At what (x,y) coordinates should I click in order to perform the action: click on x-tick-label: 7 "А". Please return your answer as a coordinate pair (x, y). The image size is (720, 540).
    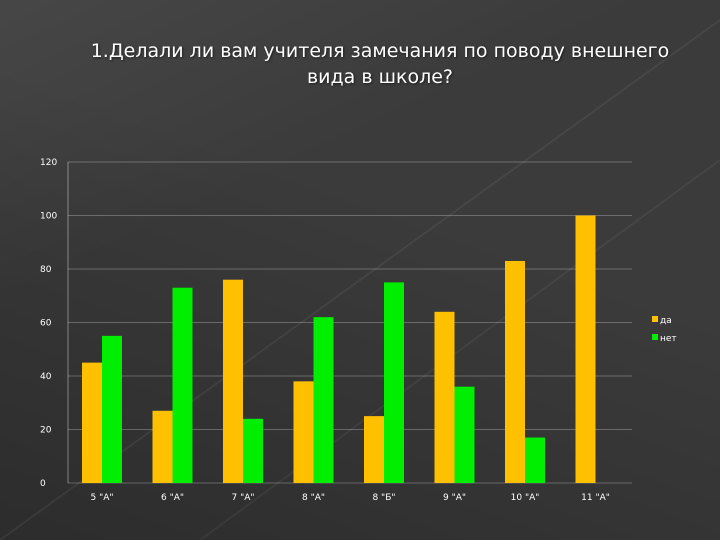
    Looking at the image, I should click on (242, 498).